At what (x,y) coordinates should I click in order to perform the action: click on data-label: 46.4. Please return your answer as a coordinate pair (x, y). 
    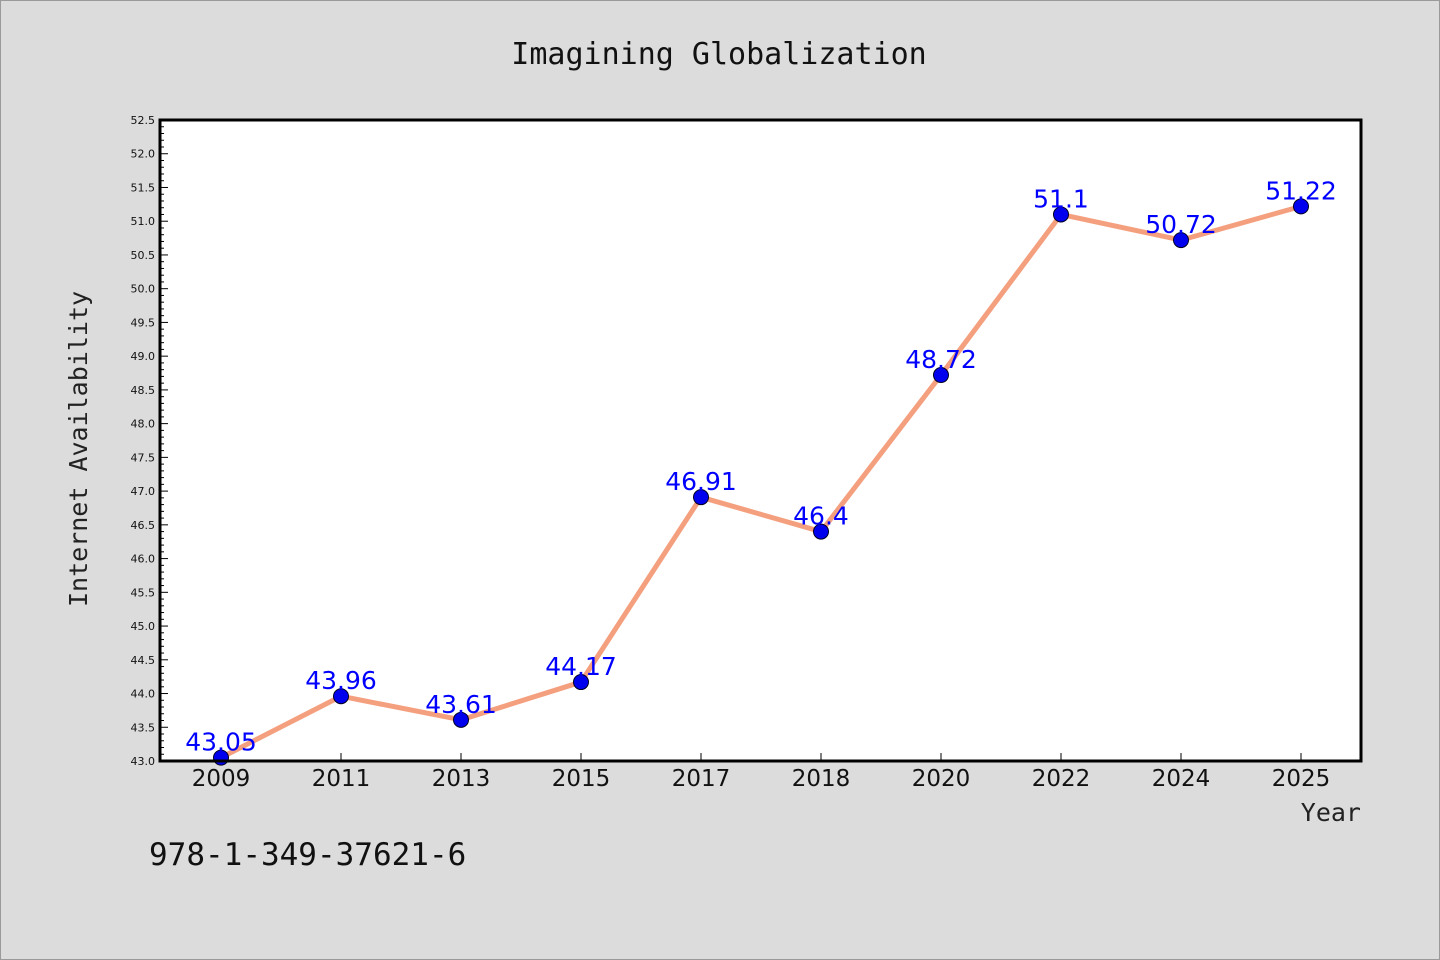
    Looking at the image, I should click on (821, 516).